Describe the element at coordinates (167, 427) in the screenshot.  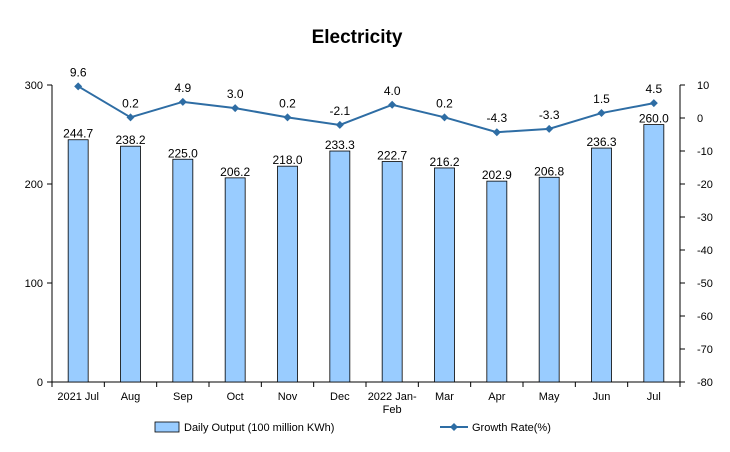
I see `legend-bar-swatch` at that location.